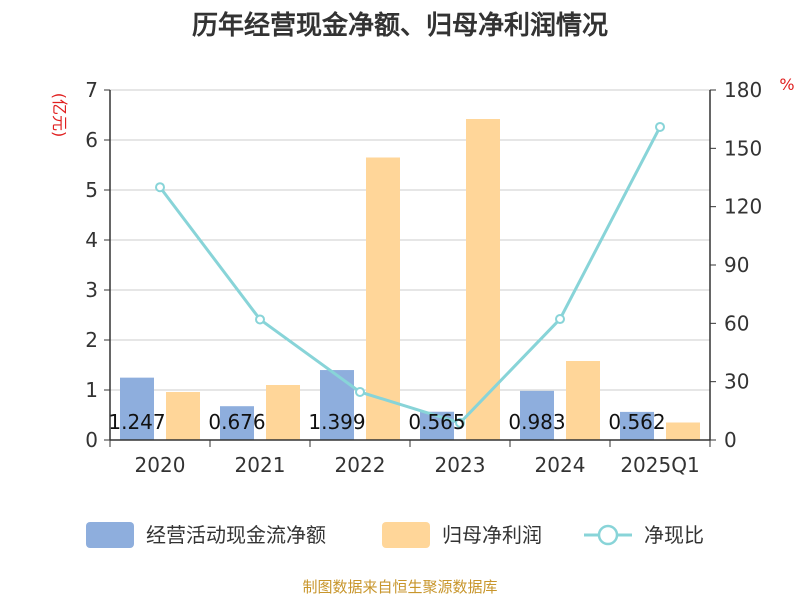 Image resolution: width=800 pixels, height=605 pixels. Describe the element at coordinates (743, 207) in the screenshot. I see `right-tick-label: 120` at that location.